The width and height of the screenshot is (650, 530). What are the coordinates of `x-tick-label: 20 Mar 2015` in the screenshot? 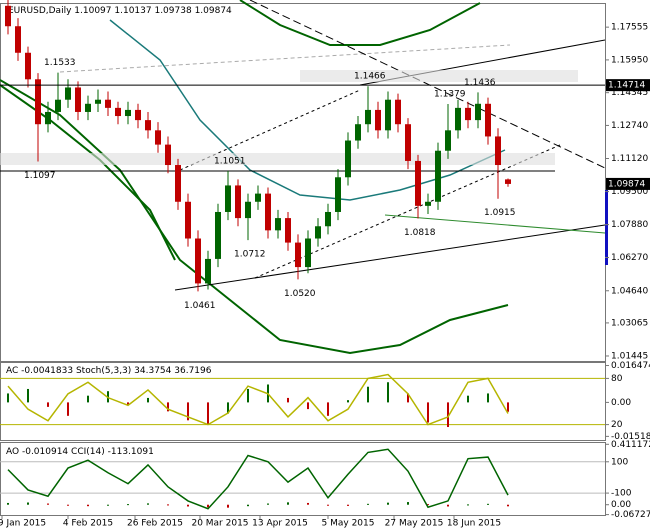 It's located at (219, 524).